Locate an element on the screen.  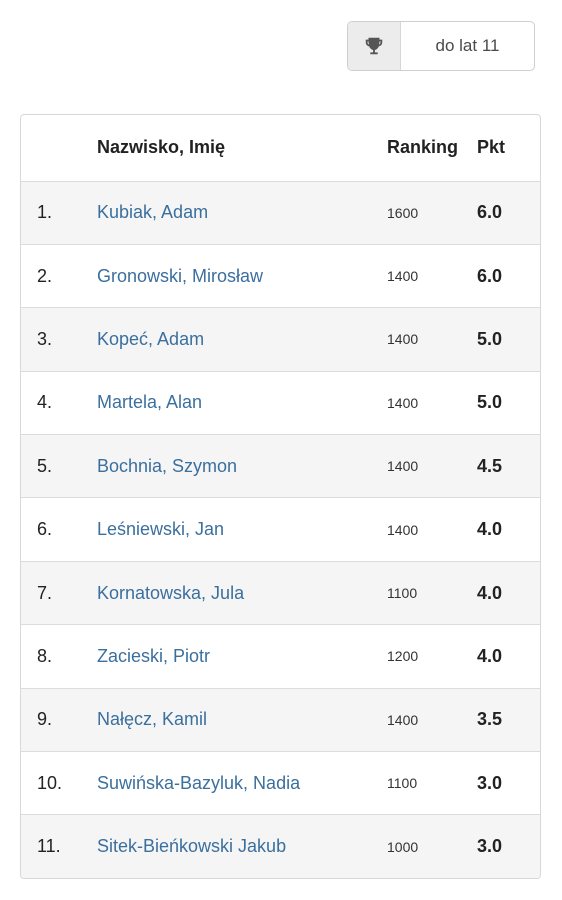
table-row: 2. Gronowski, Mirosław 1400 6.0 is located at coordinates (280, 276).